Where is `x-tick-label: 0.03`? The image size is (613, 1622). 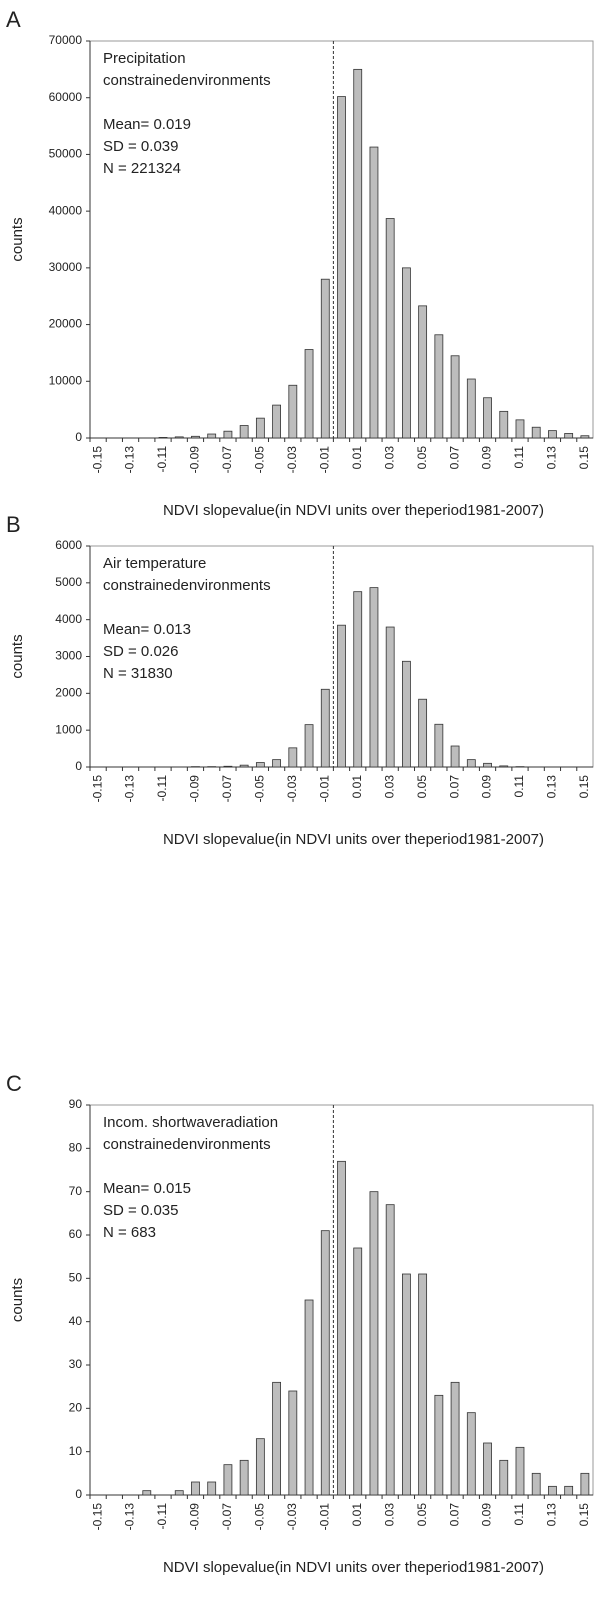 x-tick-label: 0.03 is located at coordinates (389, 458).